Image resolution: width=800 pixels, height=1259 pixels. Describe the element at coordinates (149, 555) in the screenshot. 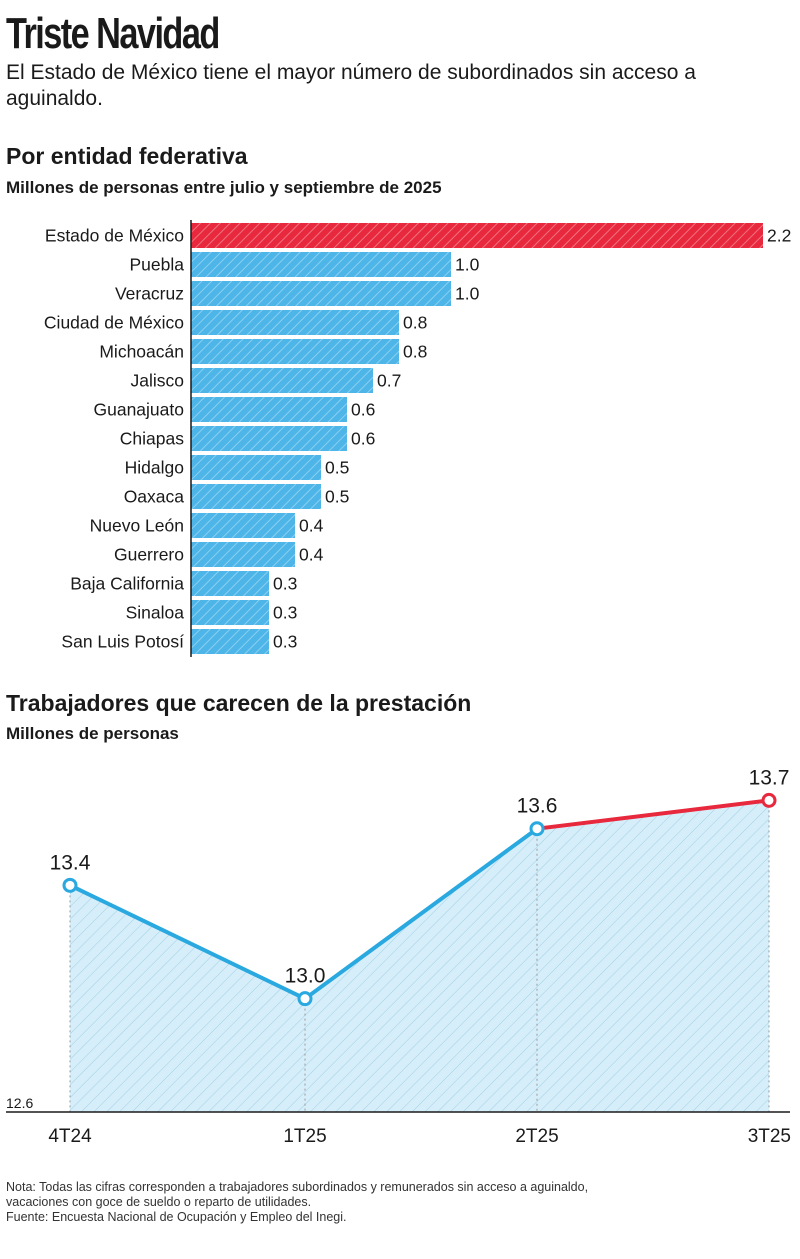

I see `bar-category-label: Guerrero` at that location.